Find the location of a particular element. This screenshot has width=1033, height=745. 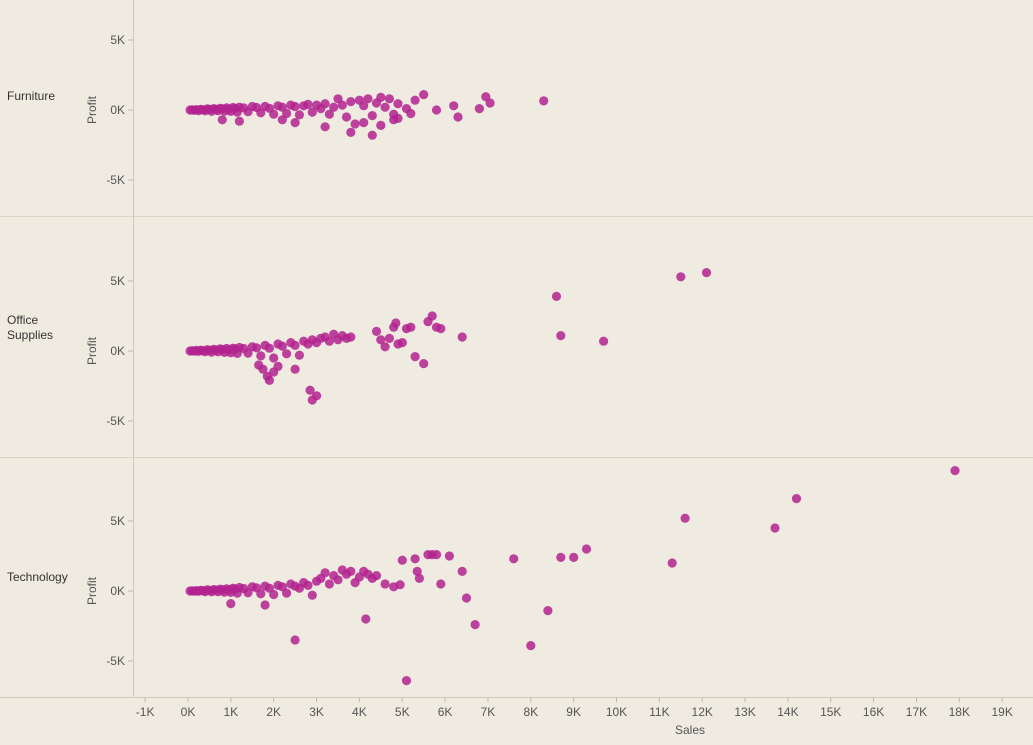

row-label: Office Supplies is located at coordinates (30, 327).